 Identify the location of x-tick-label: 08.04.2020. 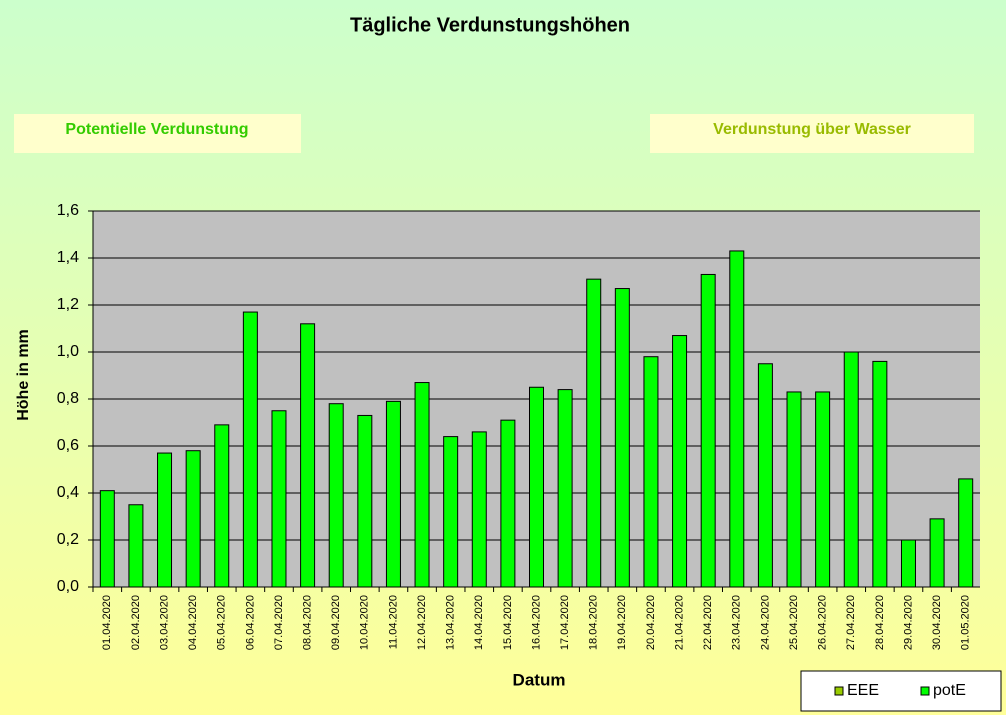
(308, 622).